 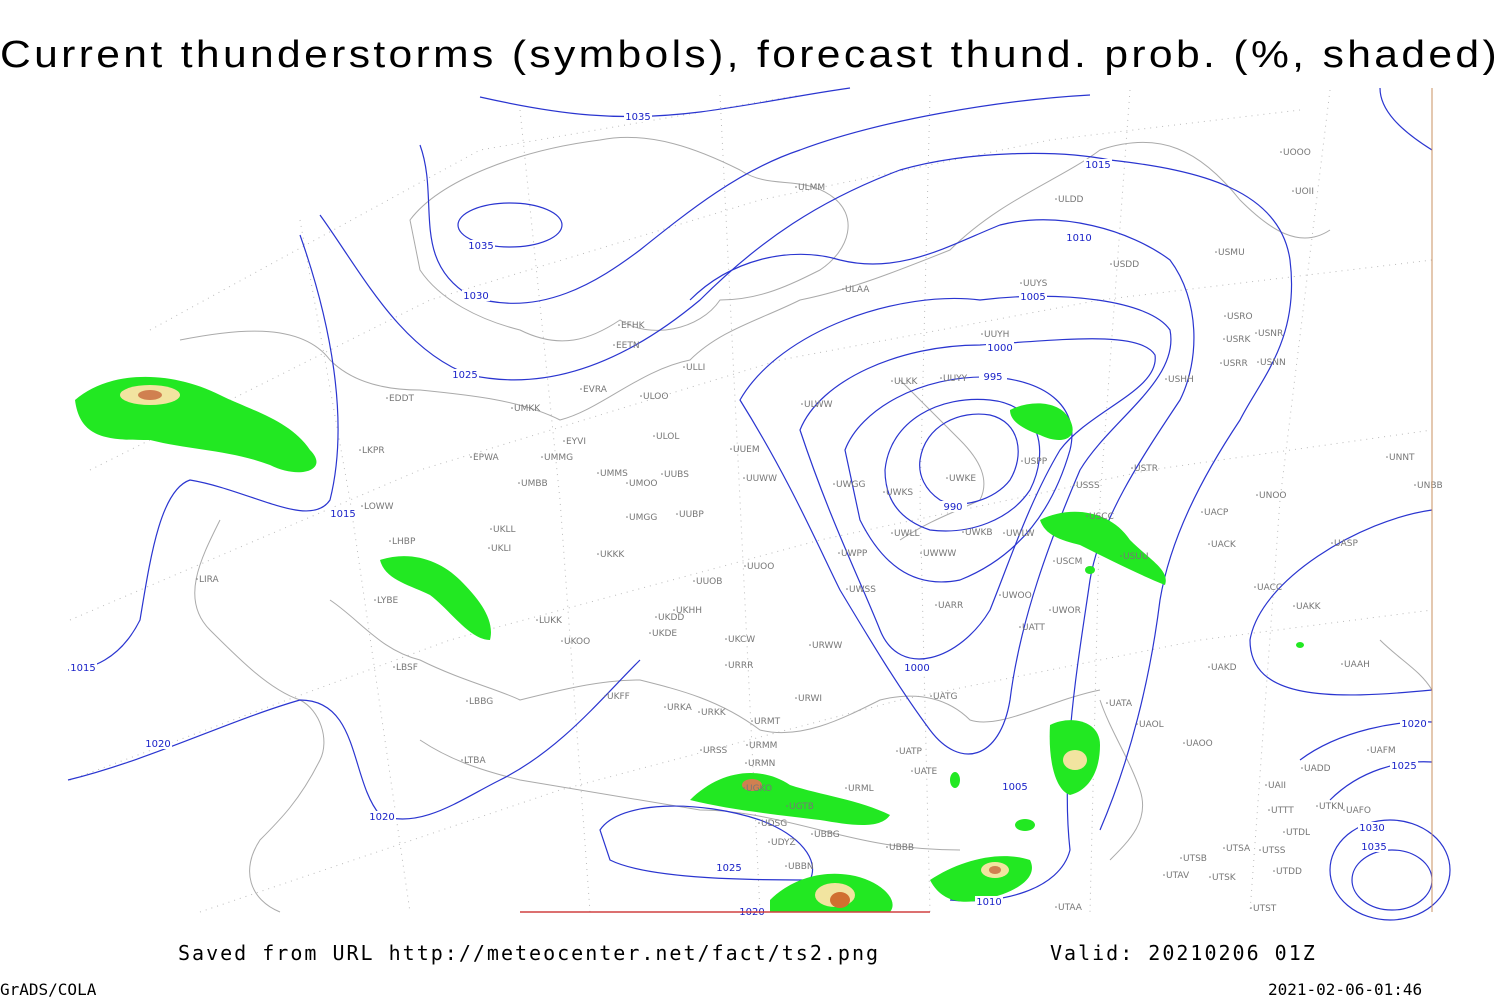 I want to click on station-label: UTDD, so click(x=1289, y=872).